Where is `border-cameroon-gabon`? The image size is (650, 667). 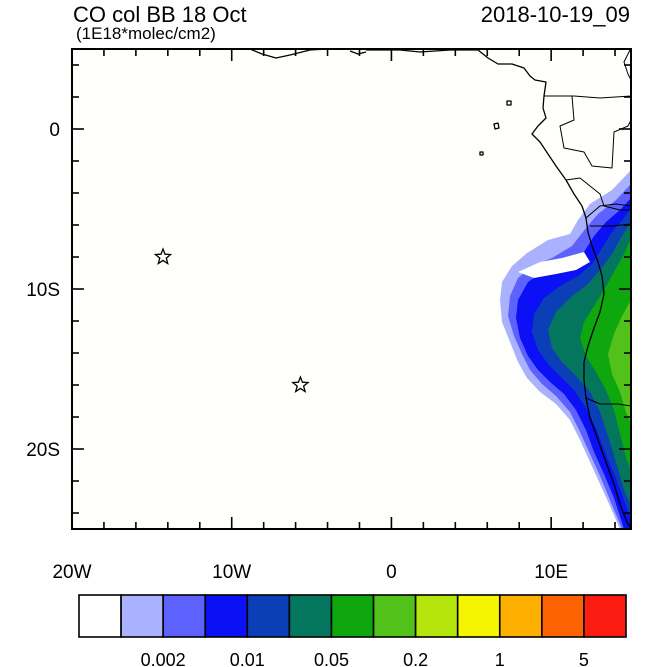 border-cameroon-gabon is located at coordinates (587, 97).